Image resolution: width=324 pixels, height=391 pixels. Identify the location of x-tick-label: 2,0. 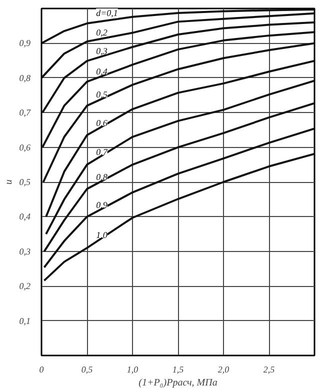
(224, 369).